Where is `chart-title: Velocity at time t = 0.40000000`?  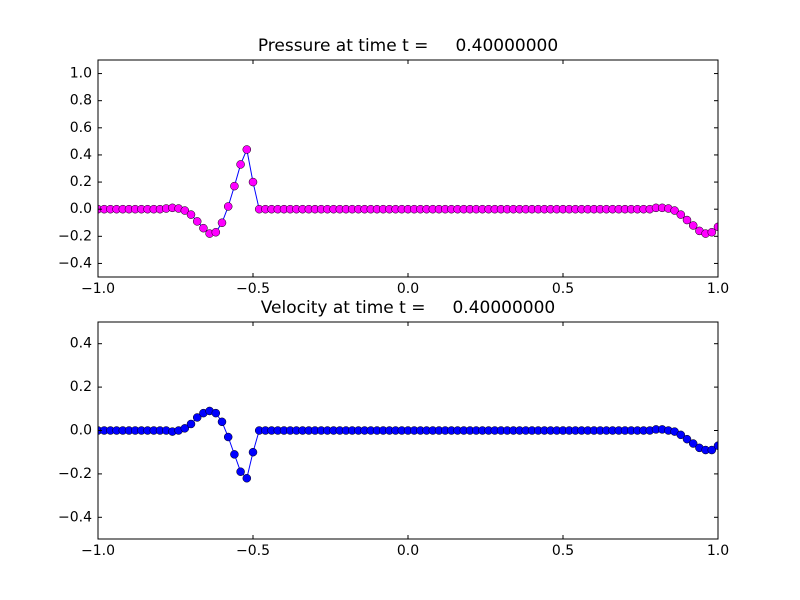 chart-title: Velocity at time t = 0.40000000 is located at coordinates (408, 308).